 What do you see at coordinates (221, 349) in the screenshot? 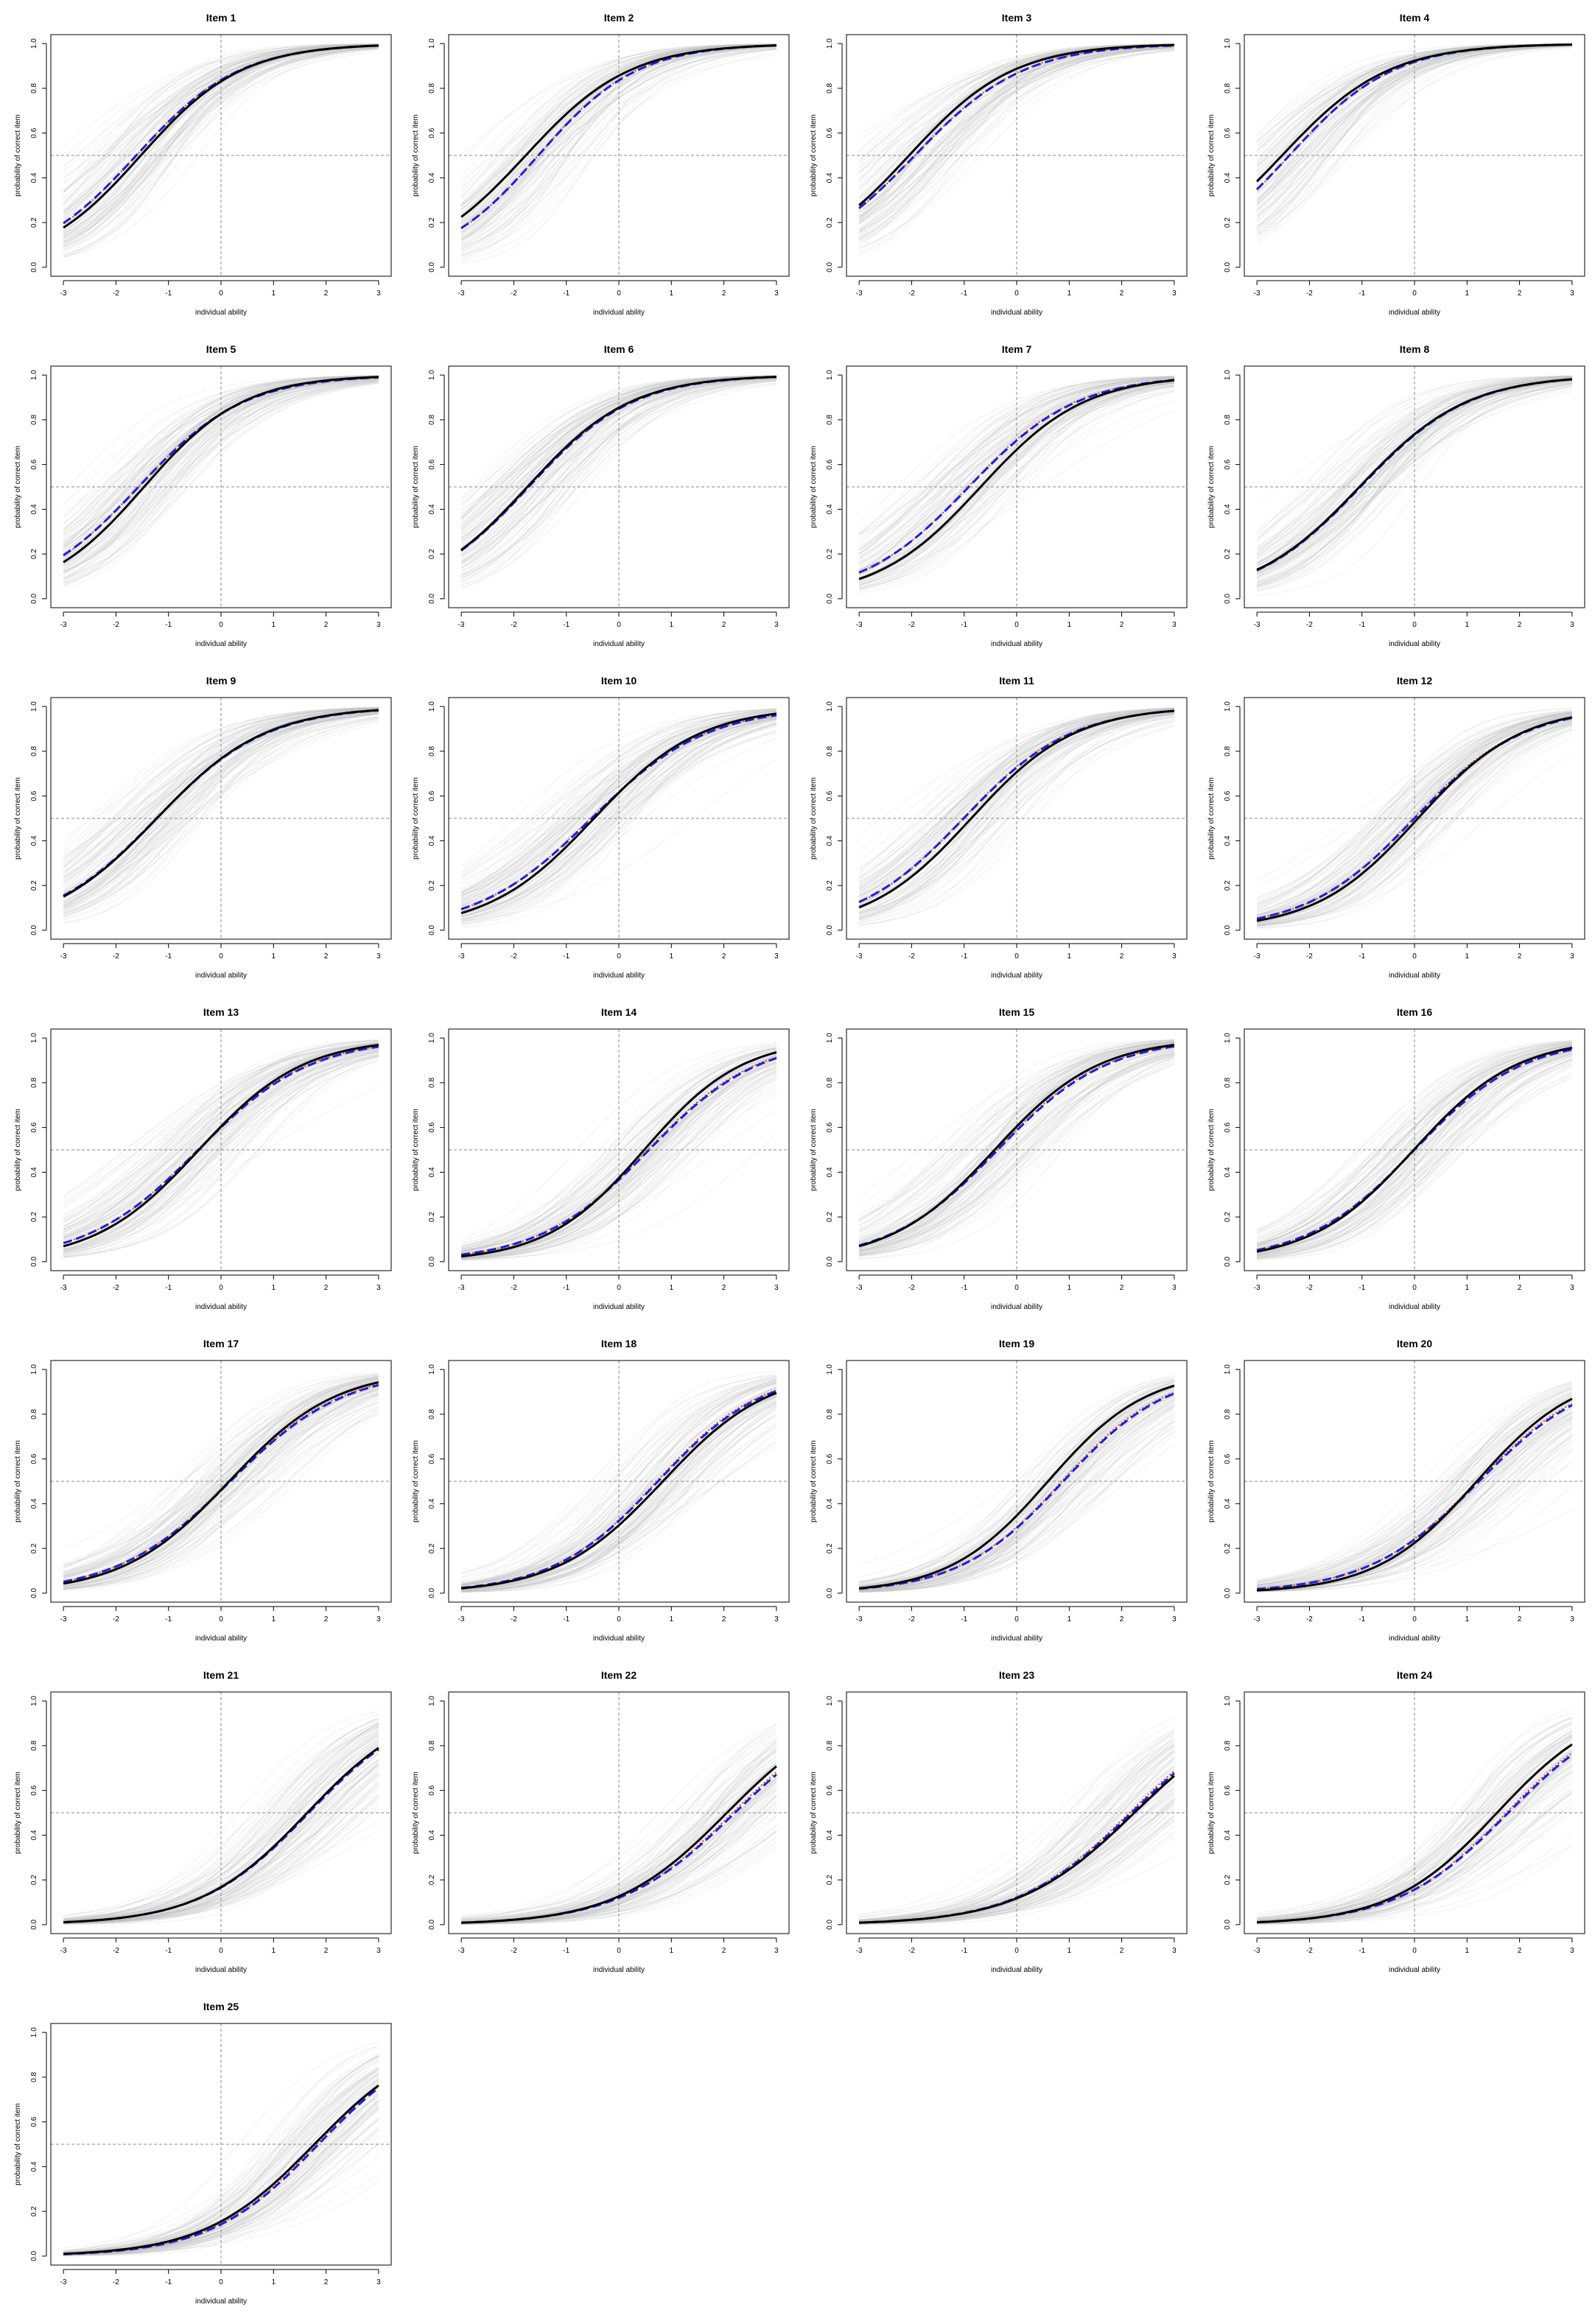
I see `panel-title: Item 5` at bounding box center [221, 349].